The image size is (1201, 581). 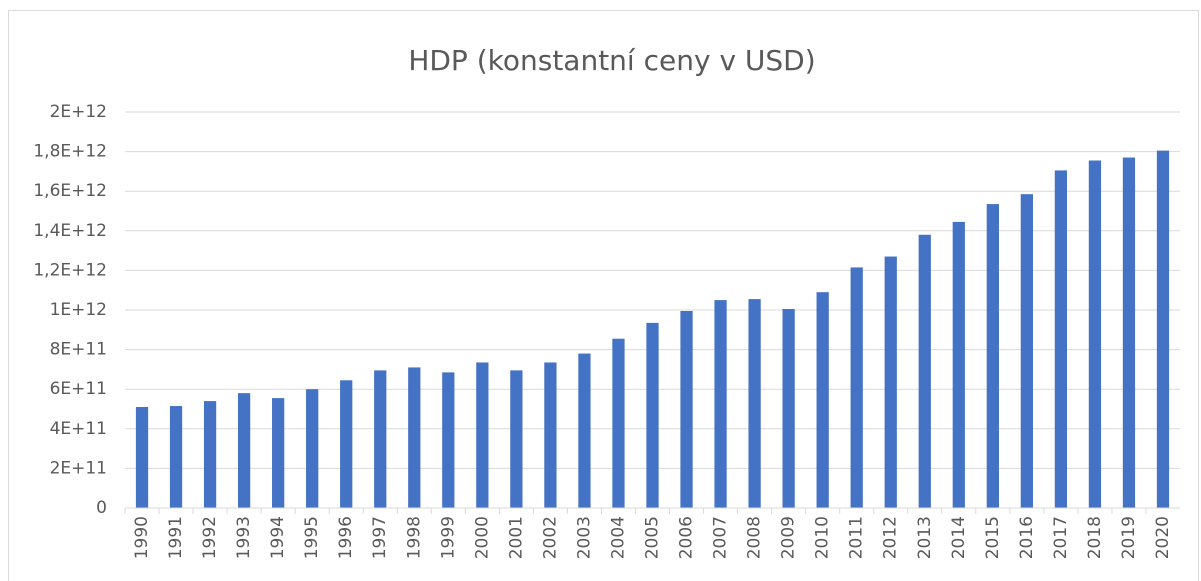 What do you see at coordinates (755, 537) in the screenshot?
I see `x-tick-label: 2008` at bounding box center [755, 537].